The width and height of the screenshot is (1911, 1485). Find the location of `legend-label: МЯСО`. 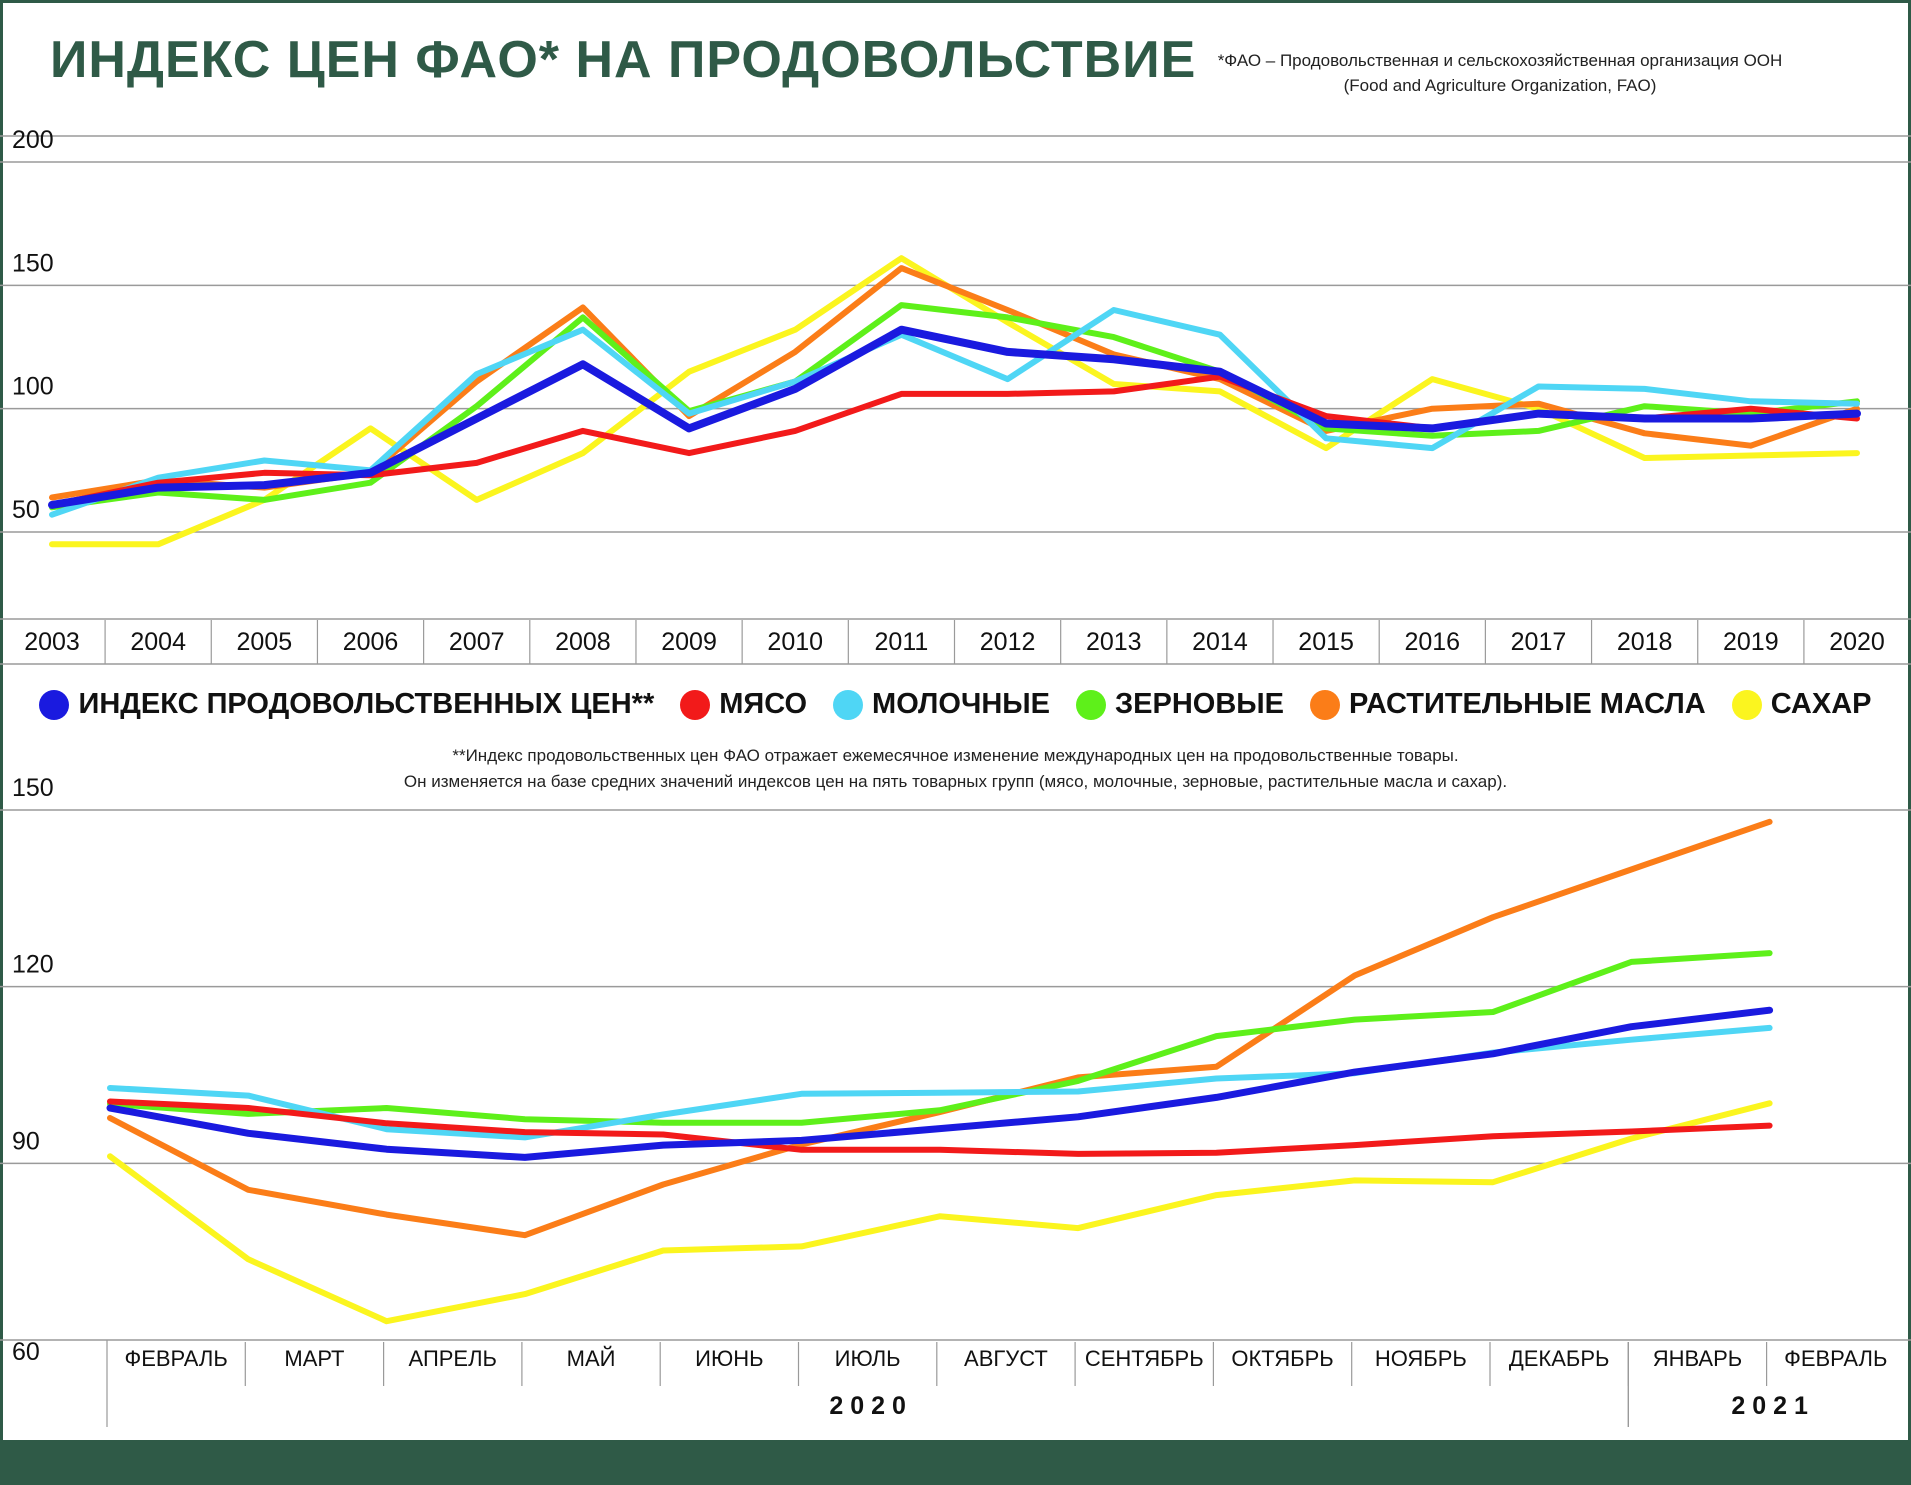

legend-label: МЯСО is located at coordinates (763, 704).